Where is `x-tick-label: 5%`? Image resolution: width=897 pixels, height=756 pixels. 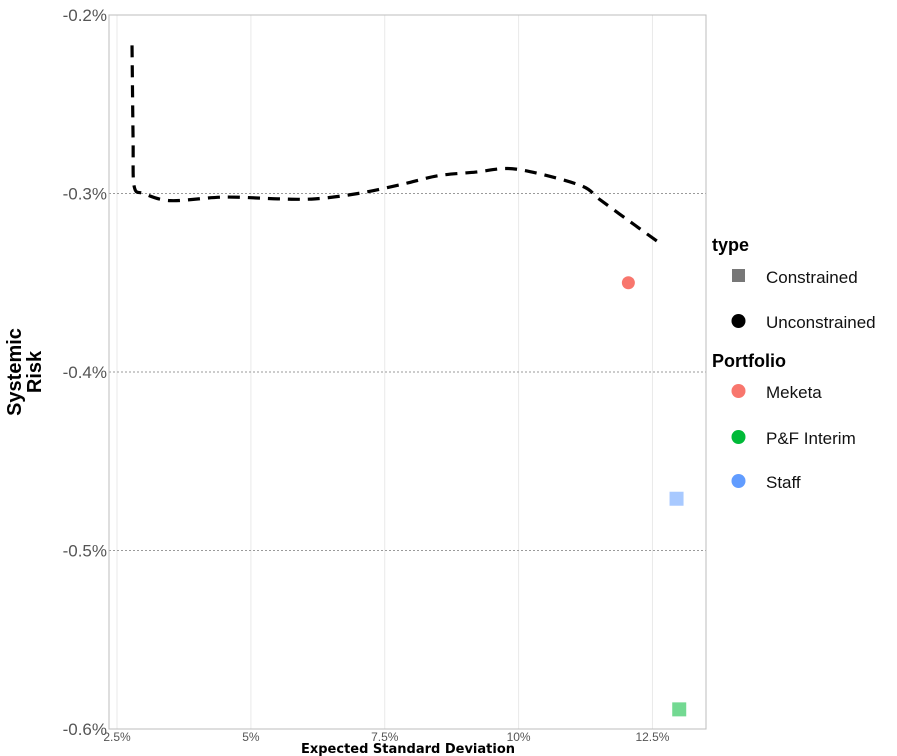
x-tick-label: 5% is located at coordinates (251, 737).